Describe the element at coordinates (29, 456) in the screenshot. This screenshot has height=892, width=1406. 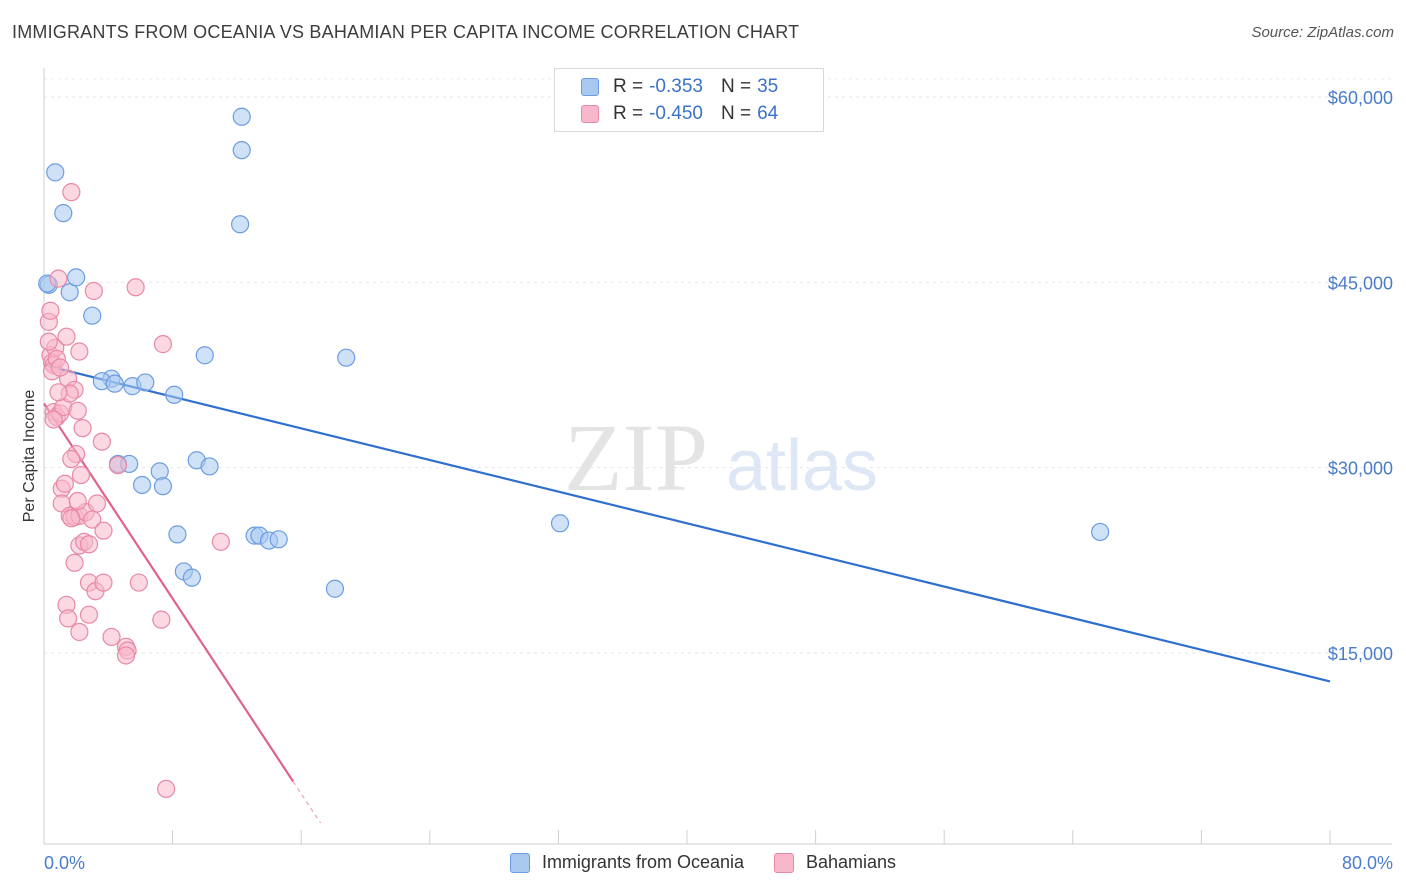
I see `y-axis-label: Per Capita Income` at that location.